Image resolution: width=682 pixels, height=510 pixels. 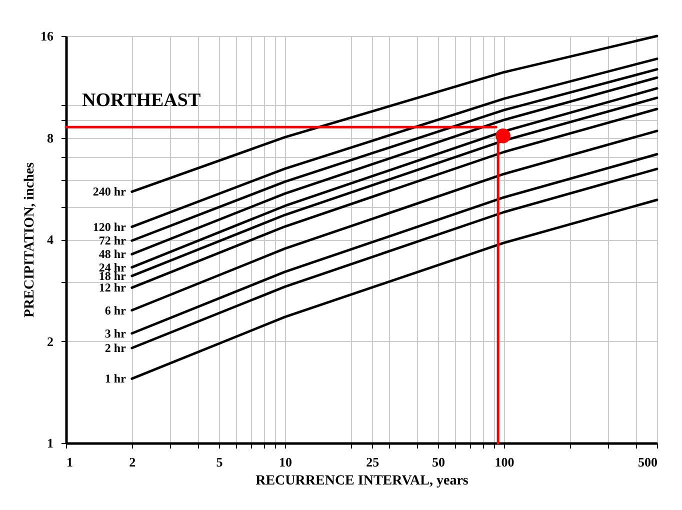 What do you see at coordinates (69, 462) in the screenshot?
I see `x-tick-label: 1` at bounding box center [69, 462].